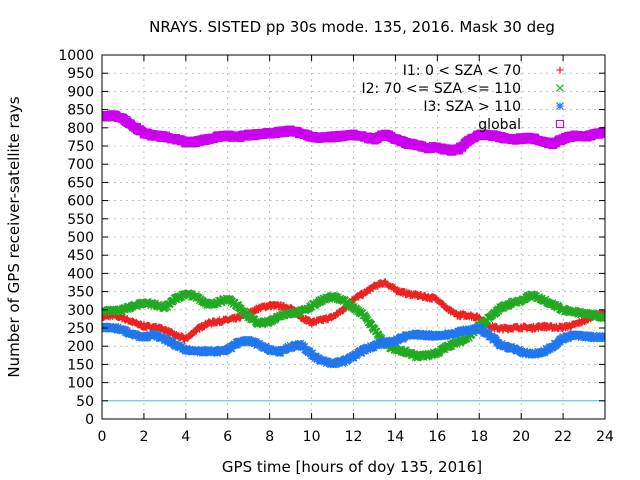 This screenshot has width=640, height=480. What do you see at coordinates (80, 311) in the screenshot?
I see `y-tick-label: 300` at bounding box center [80, 311].